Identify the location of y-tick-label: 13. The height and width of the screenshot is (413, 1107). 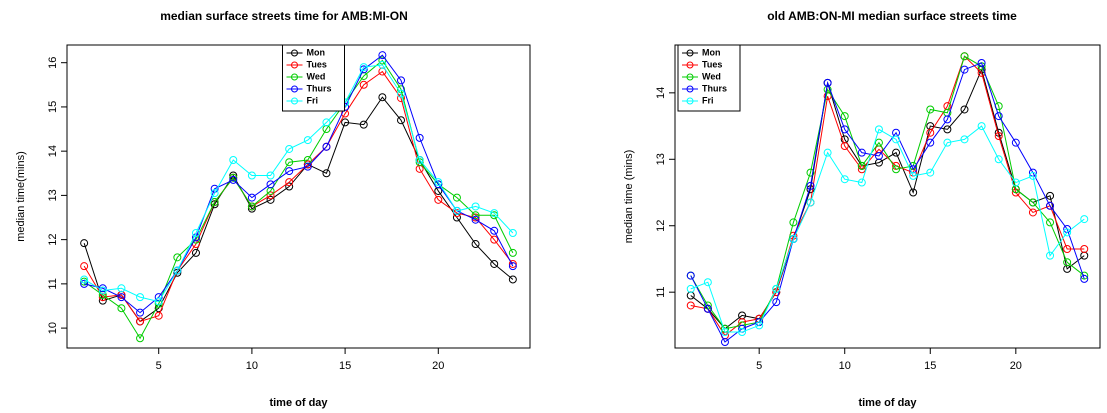
(53, 195).